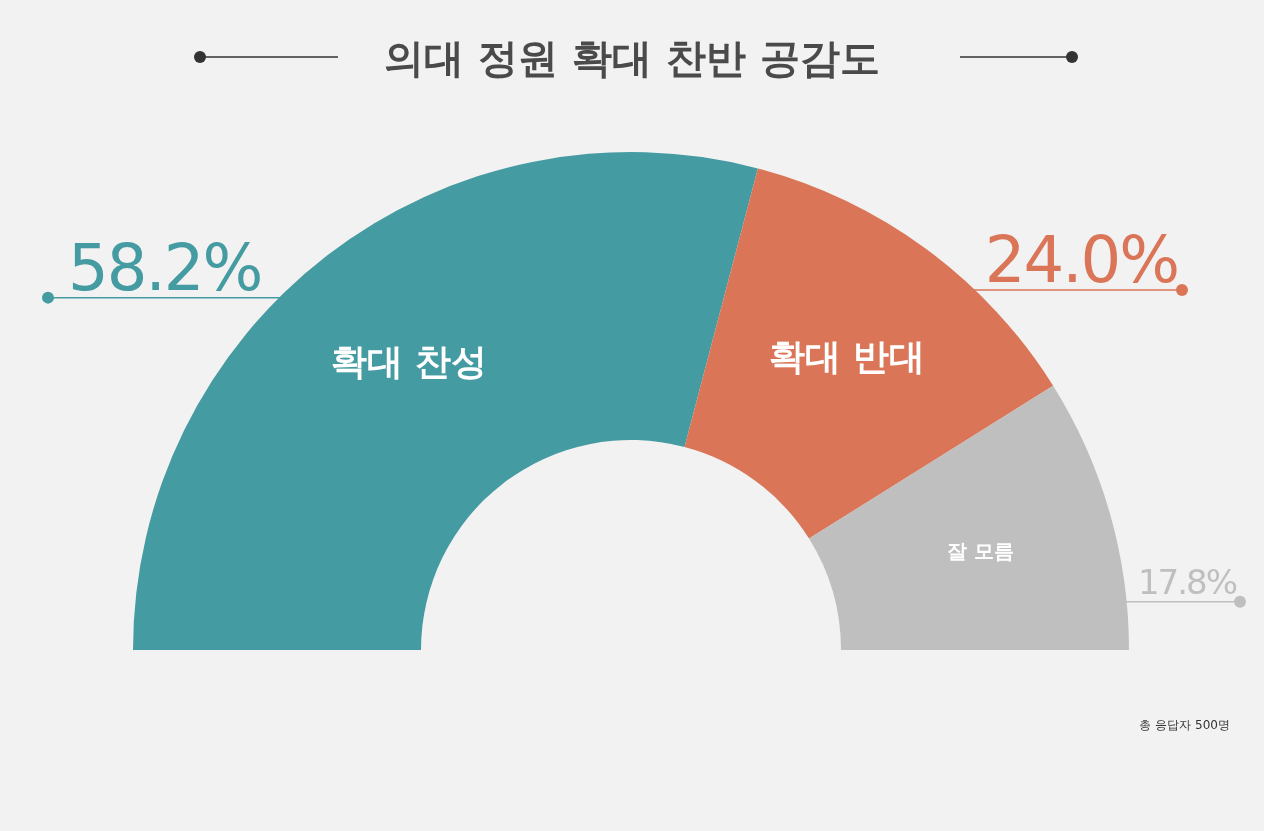 The image size is (1264, 831). What do you see at coordinates (847, 356) in the screenshot?
I see `slice-label: 확대 반대` at bounding box center [847, 356].